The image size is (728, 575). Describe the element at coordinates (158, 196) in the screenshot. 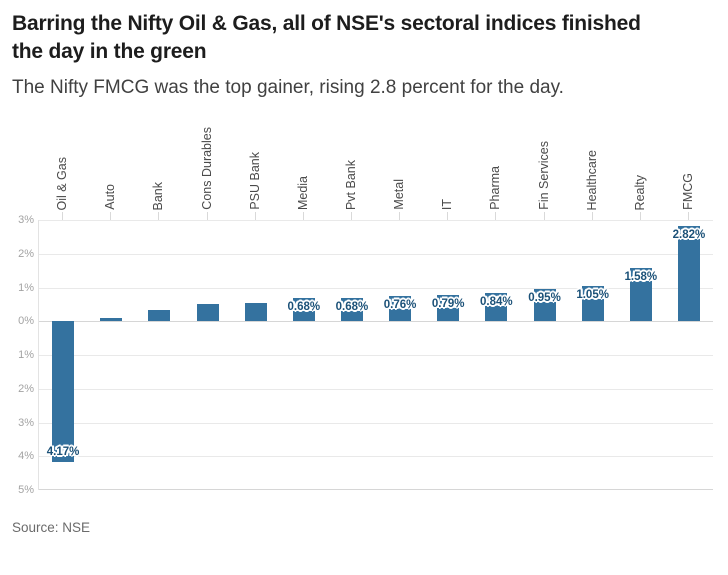

I see `category-label: Bank` at that location.